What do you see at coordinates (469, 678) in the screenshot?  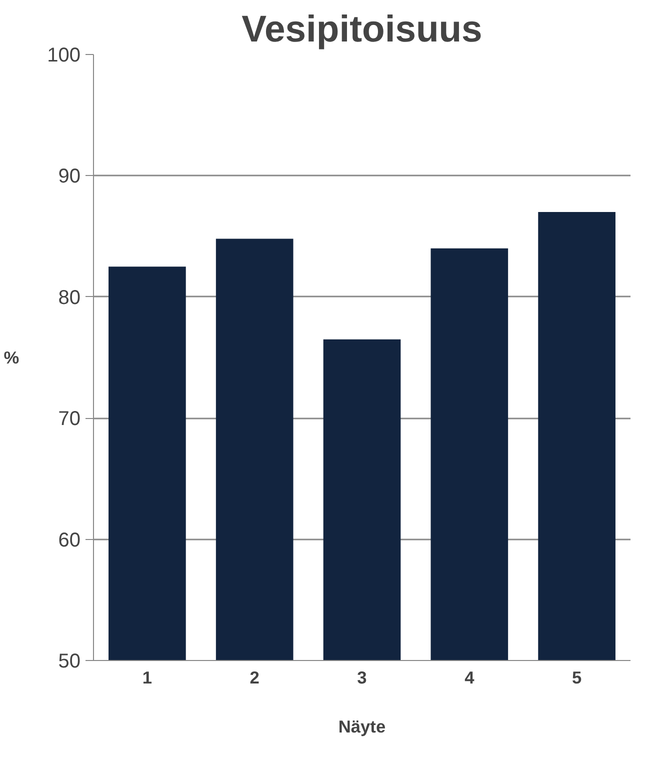 I see `x-tick-label: 4` at bounding box center [469, 678].